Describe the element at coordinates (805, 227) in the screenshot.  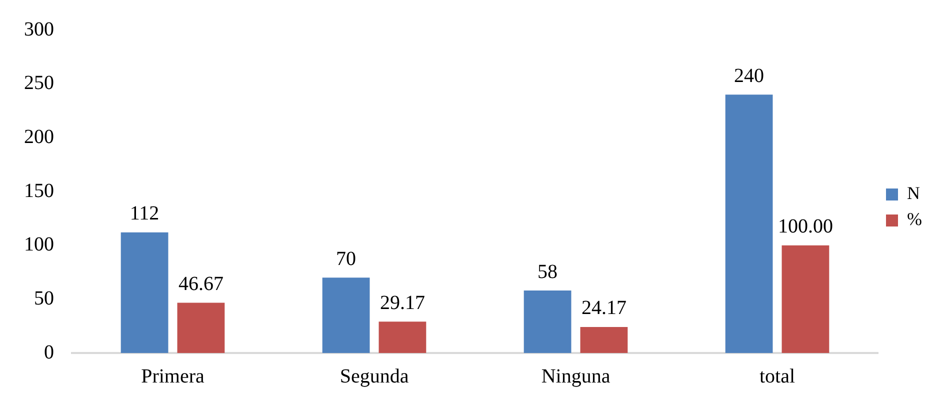
I see `data-label: 100.00` at that location.